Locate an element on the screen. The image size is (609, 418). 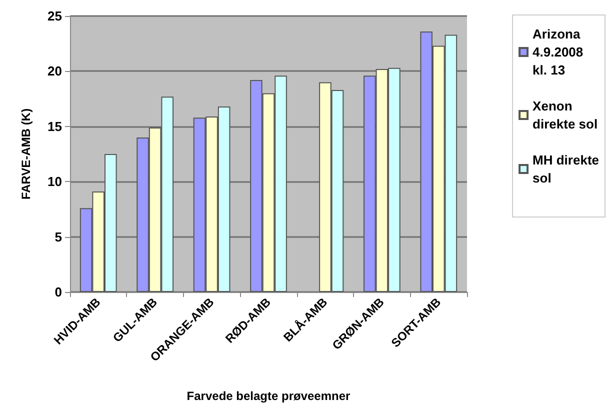
y-axis-title: FARVE-AMB (K) is located at coordinates (26, 154).